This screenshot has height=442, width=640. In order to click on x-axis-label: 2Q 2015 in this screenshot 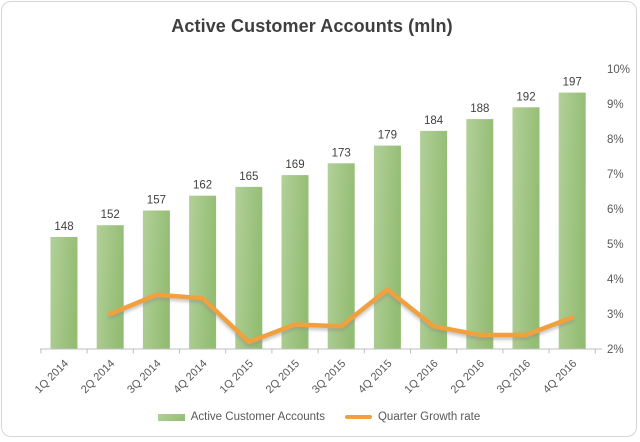, I will do `click(283, 377)`.